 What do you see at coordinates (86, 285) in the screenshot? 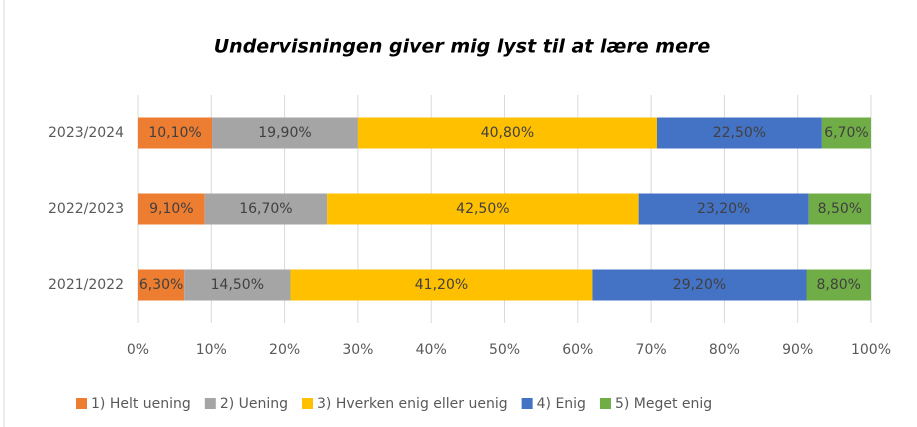
I see `y-tick-label: 2021/2022` at bounding box center [86, 285].